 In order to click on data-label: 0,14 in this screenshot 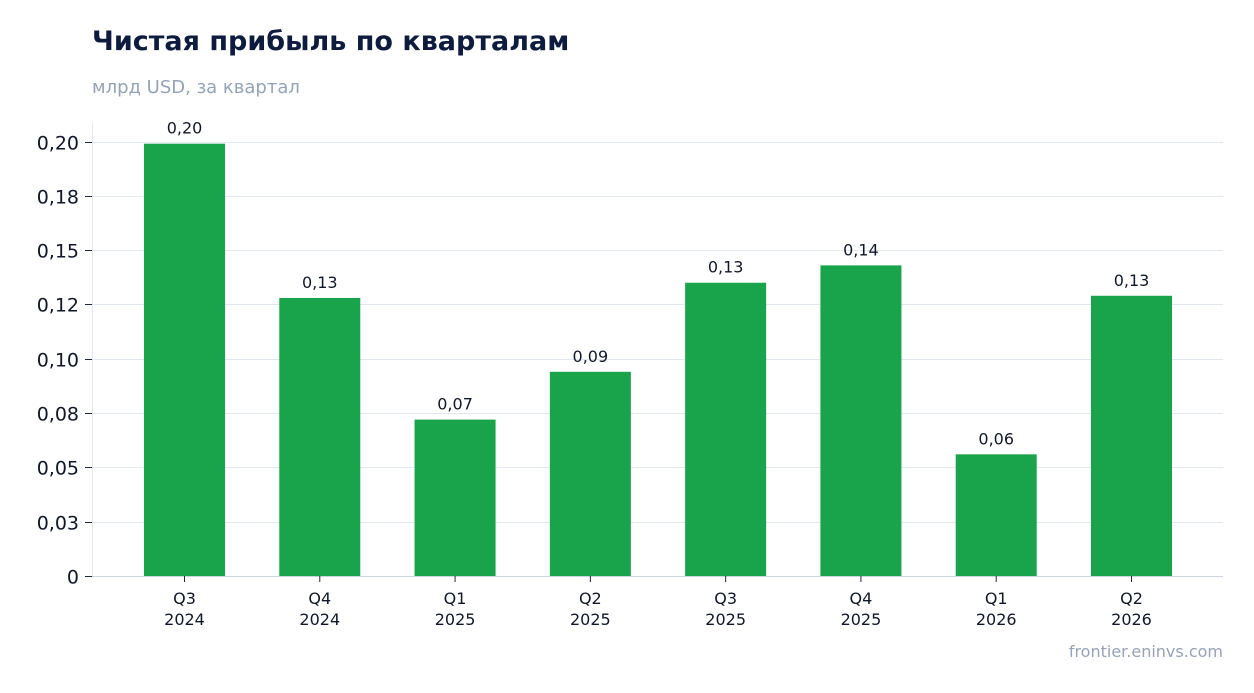, I will do `click(861, 249)`.